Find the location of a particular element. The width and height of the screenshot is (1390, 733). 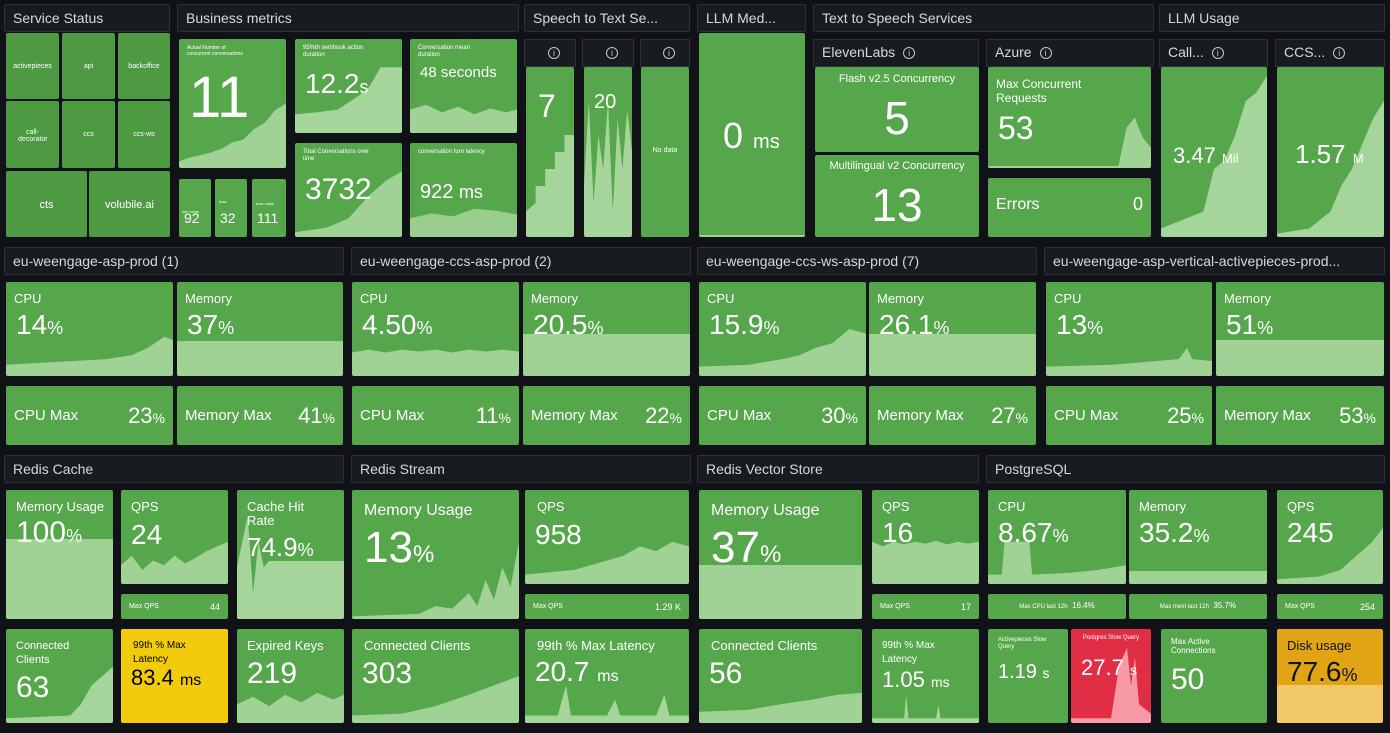

postgres-memory-stat: Memory 35.2% is located at coordinates (1198, 537).